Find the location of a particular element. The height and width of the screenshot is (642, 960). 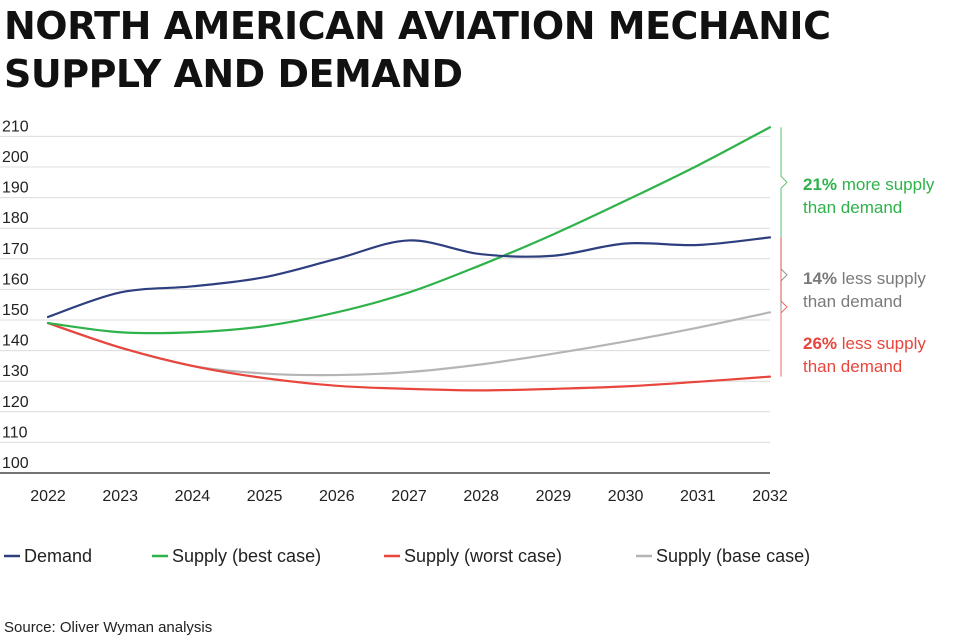

x-tick-label: 2023 is located at coordinates (120, 496).